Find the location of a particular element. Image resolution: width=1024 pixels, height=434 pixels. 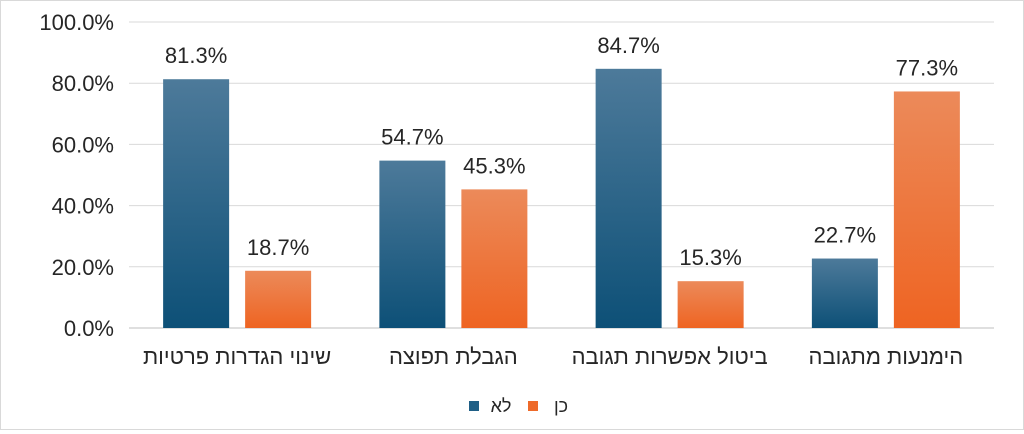

x-tick-label: הגבלת תפוצה is located at coordinates (453, 356).